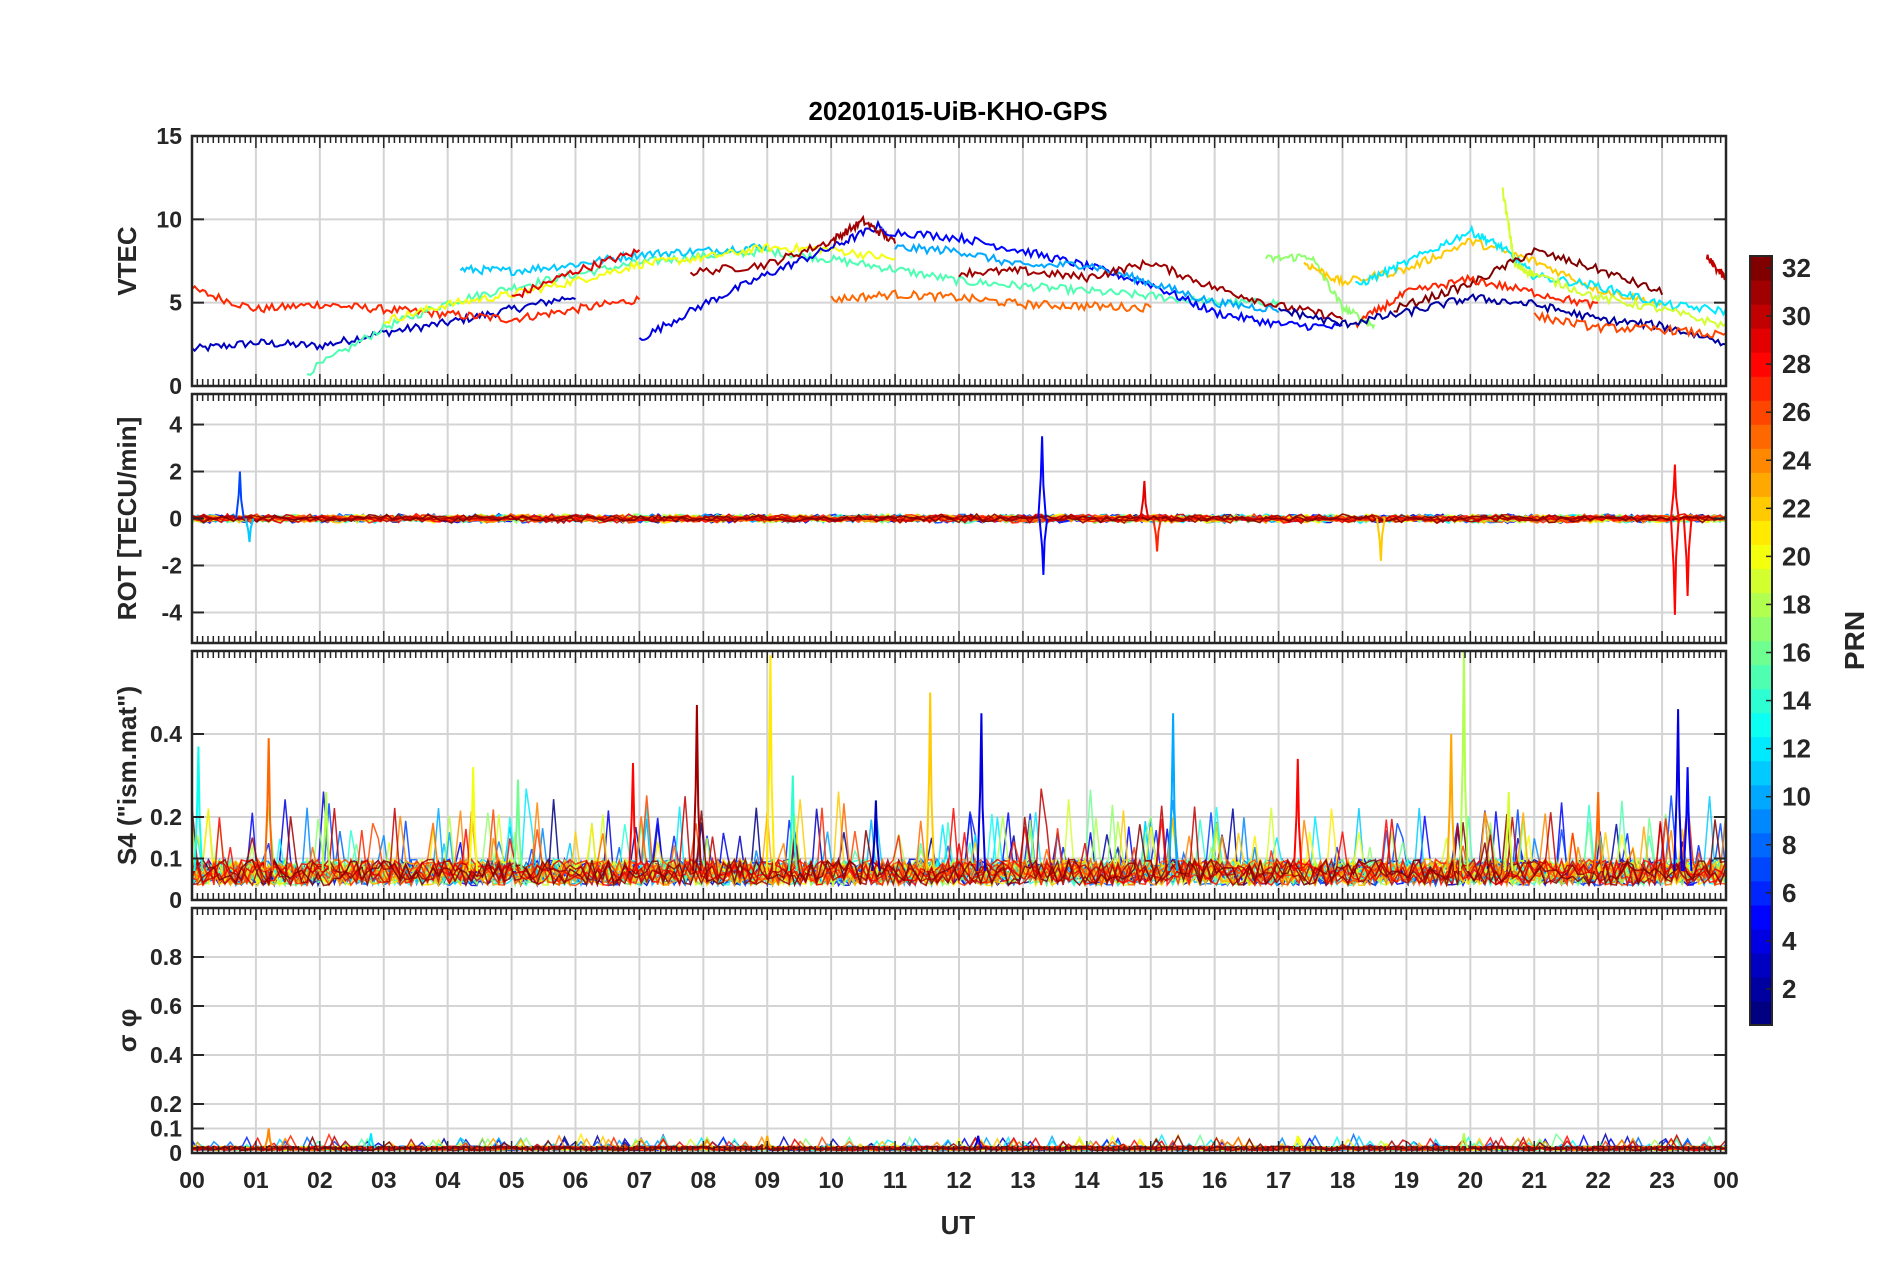 The height and width of the screenshot is (1272, 1902). Describe the element at coordinates (1854, 640) in the screenshot. I see `colorbar-label: PRN` at that location.